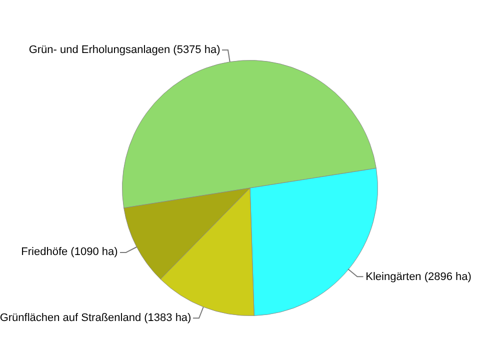 Image resolution: width=480 pixels, height=360 pixels. I want to click on slice-label: Grünflächen auf Straßenland (1383 ha), so click(96, 318).